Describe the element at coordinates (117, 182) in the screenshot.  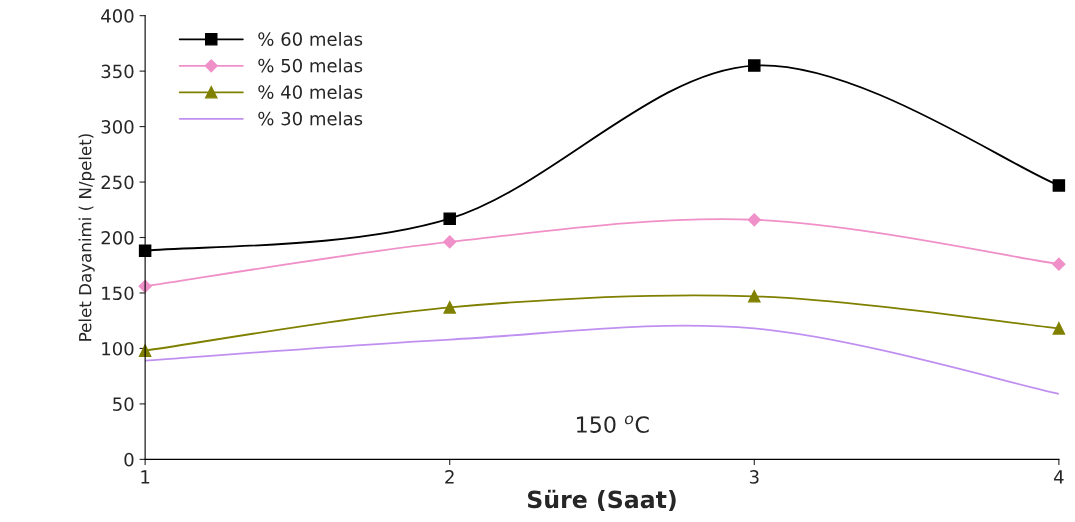
I see `y-tick-label: 250` at that location.